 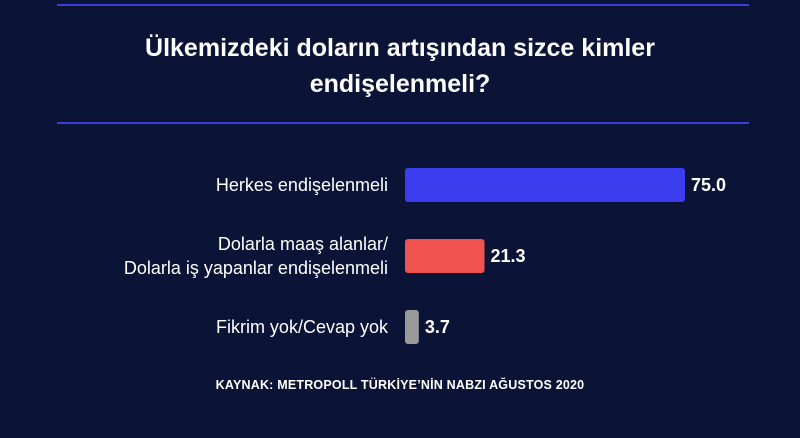 What do you see at coordinates (437, 327) in the screenshot?
I see `value-label-3: 3.7` at bounding box center [437, 327].